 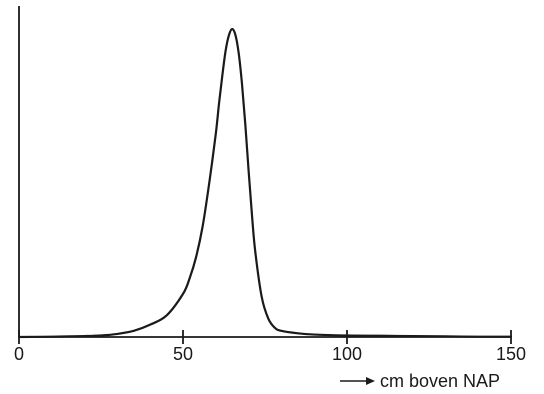 I want to click on x-tick-label: 0, so click(x=19, y=354).